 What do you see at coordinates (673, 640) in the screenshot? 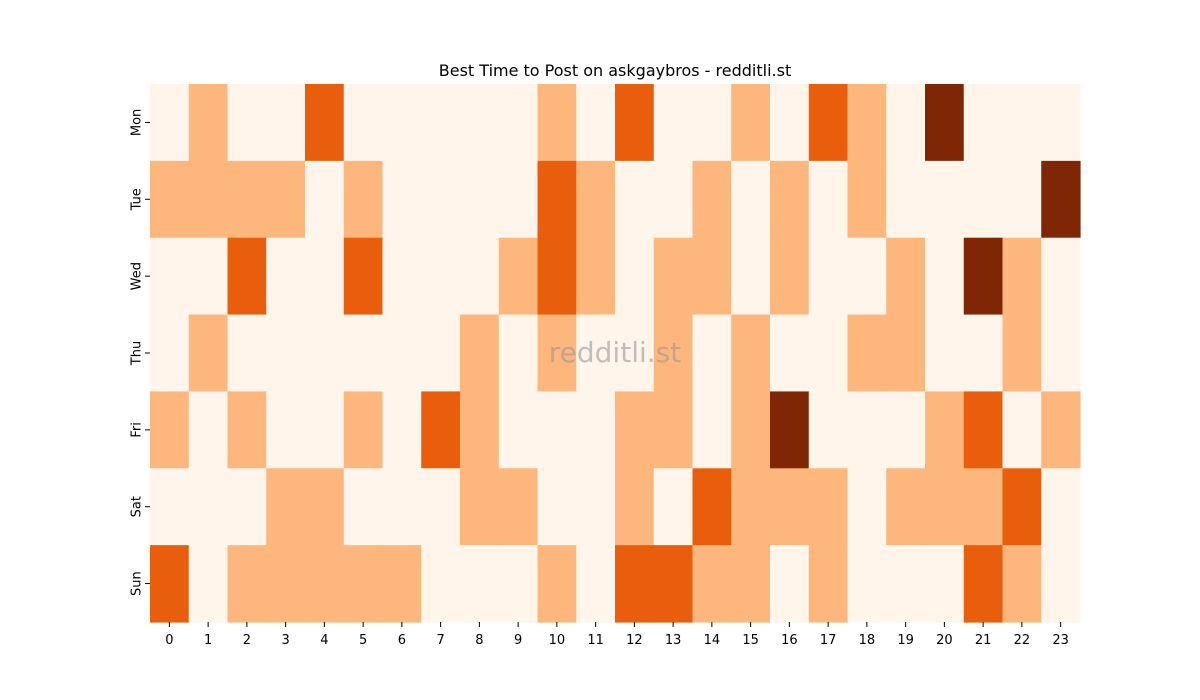
I see `x-tick-label: 13` at bounding box center [673, 640].